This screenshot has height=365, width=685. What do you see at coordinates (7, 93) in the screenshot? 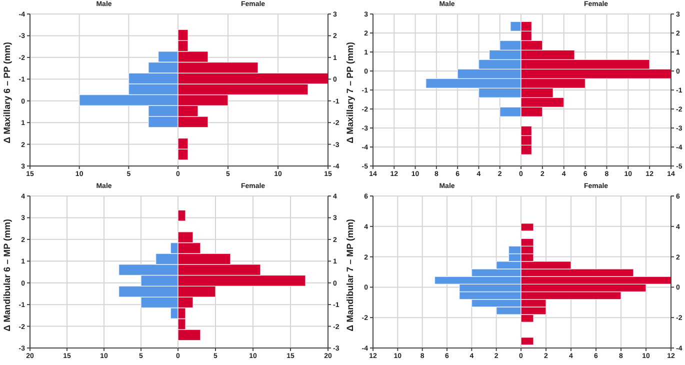
I see `y-axis-title: Δ Maxillary 6 – PP (mm)` at bounding box center [7, 93].